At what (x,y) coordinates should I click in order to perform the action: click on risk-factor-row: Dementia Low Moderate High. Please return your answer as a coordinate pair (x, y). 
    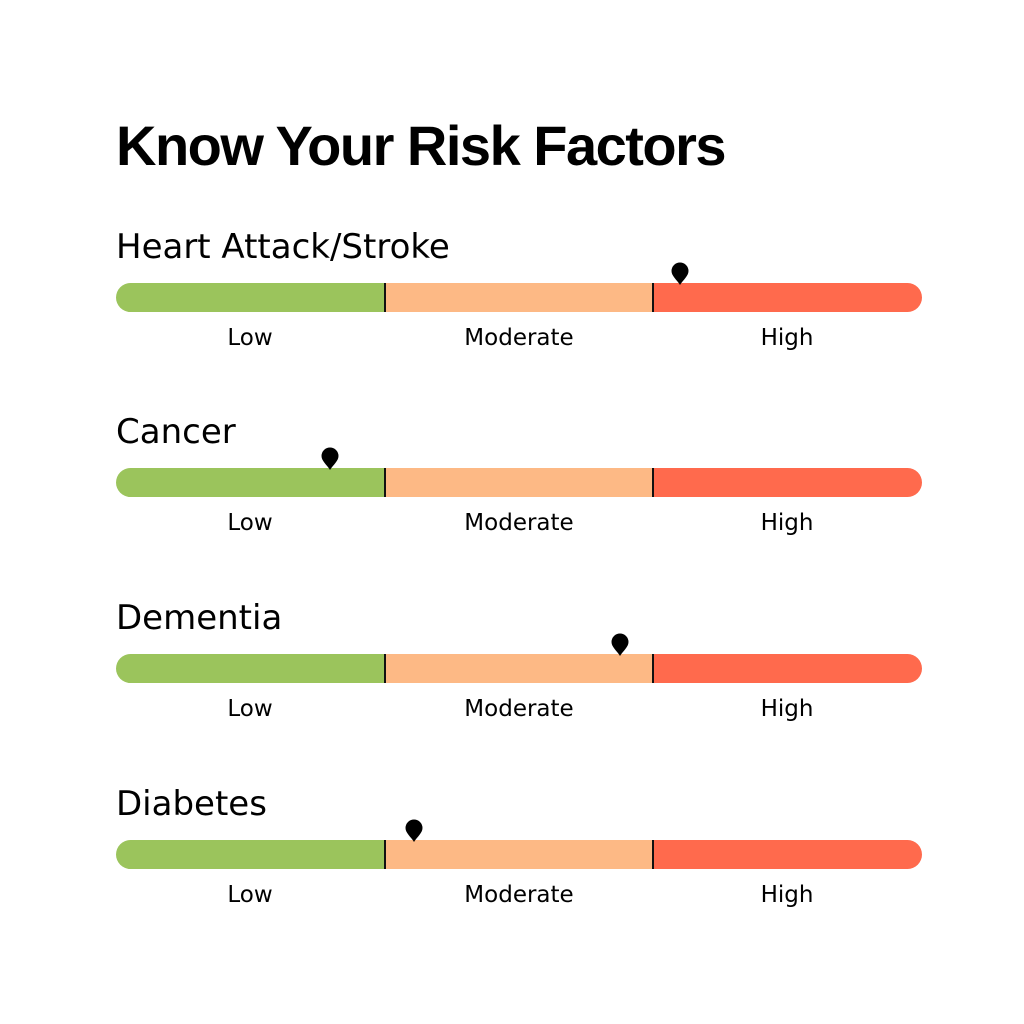
    Looking at the image, I should click on (519, 666).